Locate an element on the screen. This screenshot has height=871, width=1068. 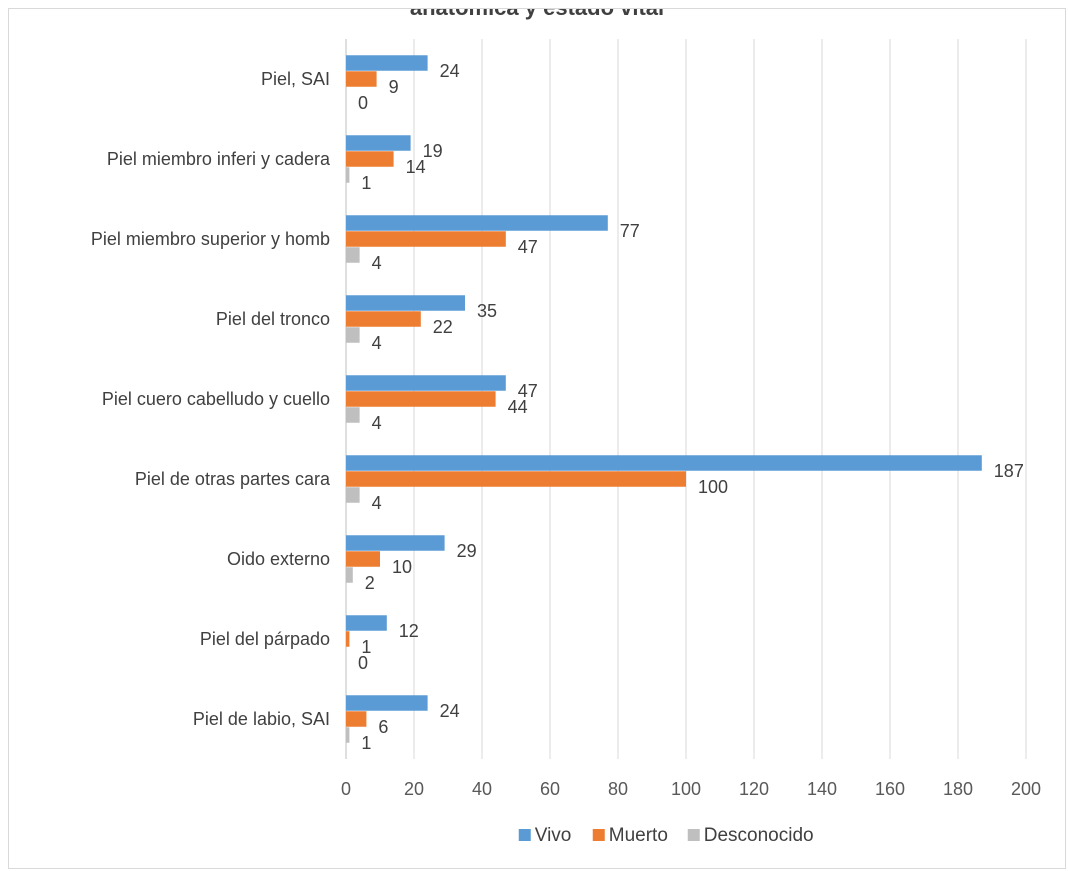
data-label: 10 is located at coordinates (402, 567).